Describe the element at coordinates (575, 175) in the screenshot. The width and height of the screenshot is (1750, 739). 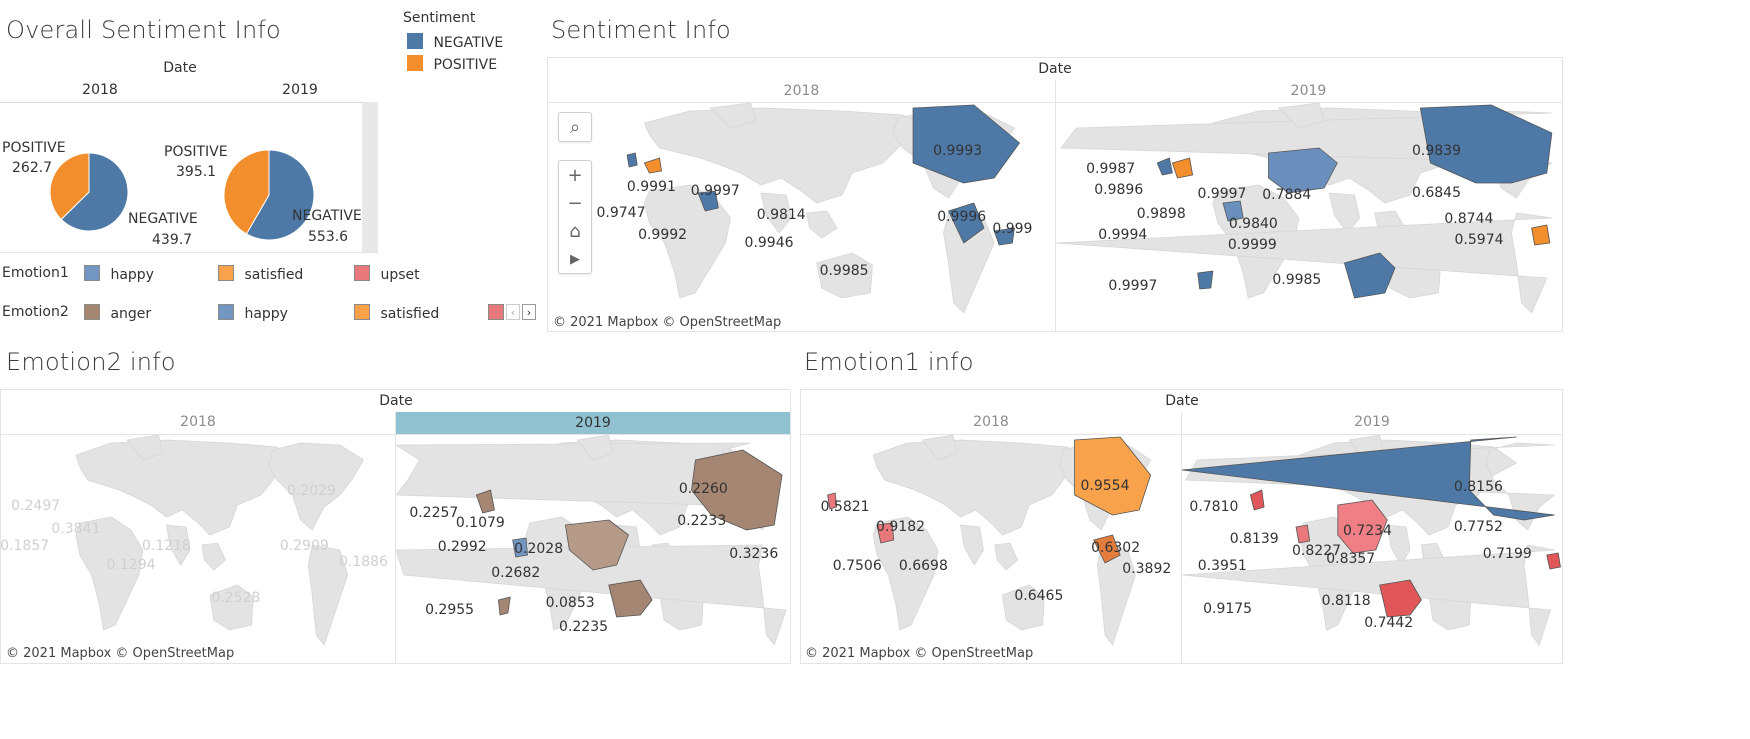
I see `zoom-in-icon: +` at that location.